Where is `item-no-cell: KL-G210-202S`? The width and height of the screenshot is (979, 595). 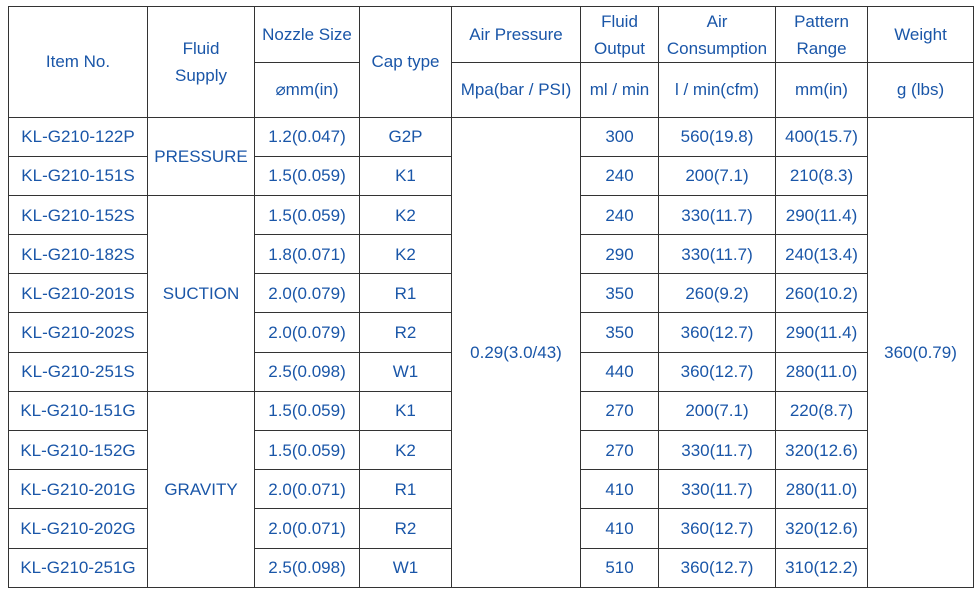 item-no-cell: KL-G210-202S is located at coordinates (78, 332).